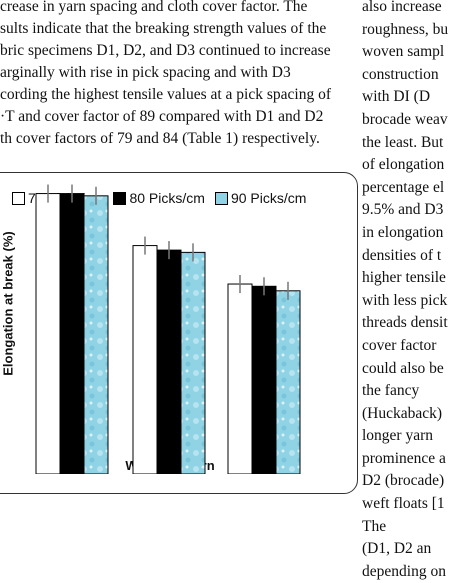 The width and height of the screenshot is (474, 583). Describe the element at coordinates (396, 97) in the screenshot. I see `body-text-right-line: with DI (D` at that location.